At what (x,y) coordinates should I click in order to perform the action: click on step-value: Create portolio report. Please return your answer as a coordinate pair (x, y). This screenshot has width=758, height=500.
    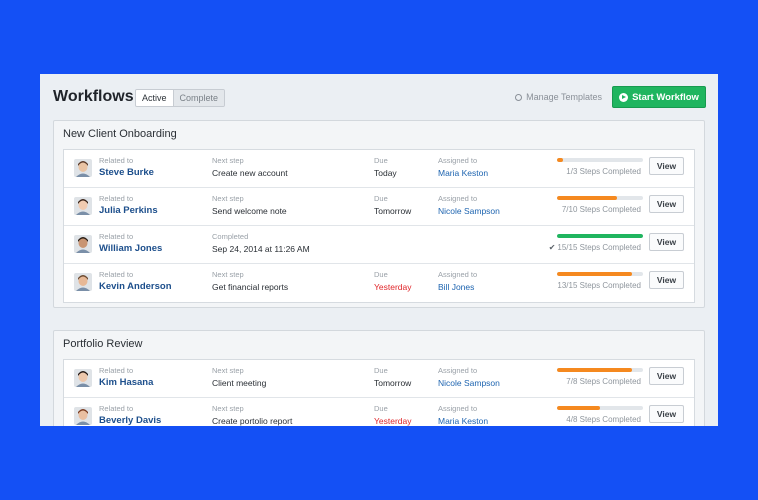
    Looking at the image, I should click on (252, 421).